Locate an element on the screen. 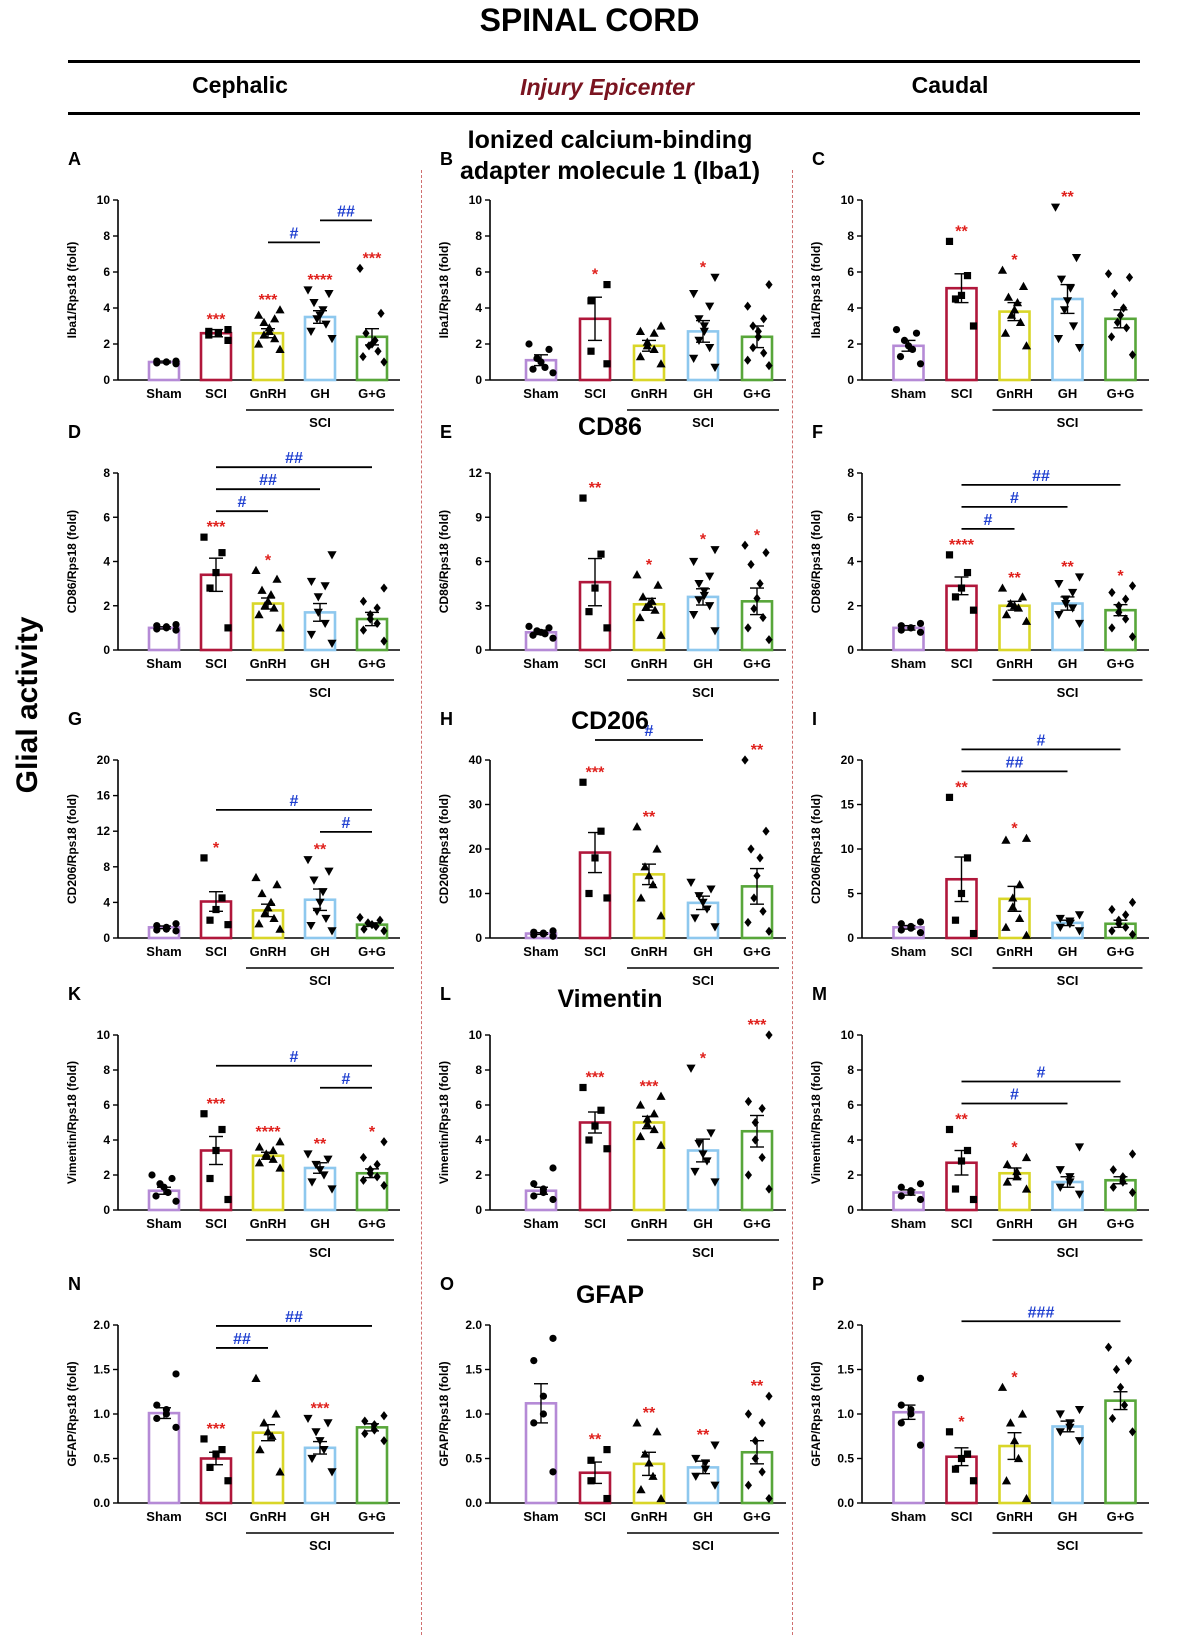 The width and height of the screenshot is (1179, 1637). panel-m-point is located at coordinates (911, 1191).